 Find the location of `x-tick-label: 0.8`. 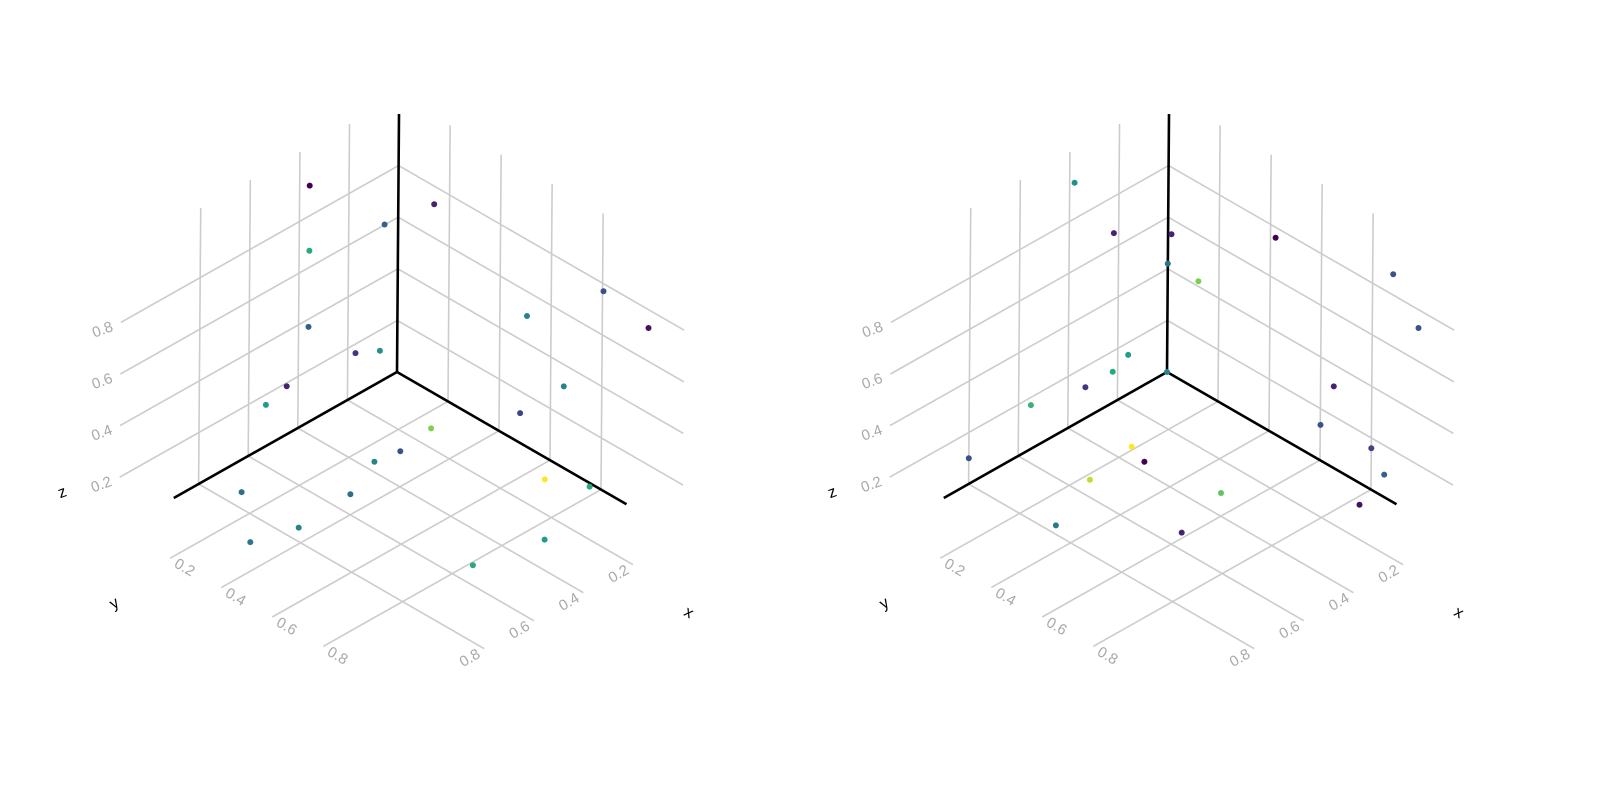

x-tick-label: 0.8 is located at coordinates (1107, 655).